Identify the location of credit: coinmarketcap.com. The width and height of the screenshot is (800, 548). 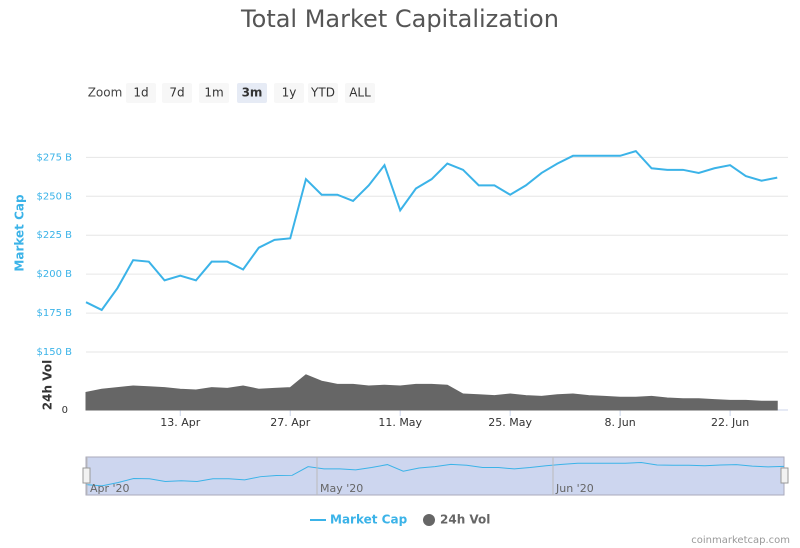
(740, 540).